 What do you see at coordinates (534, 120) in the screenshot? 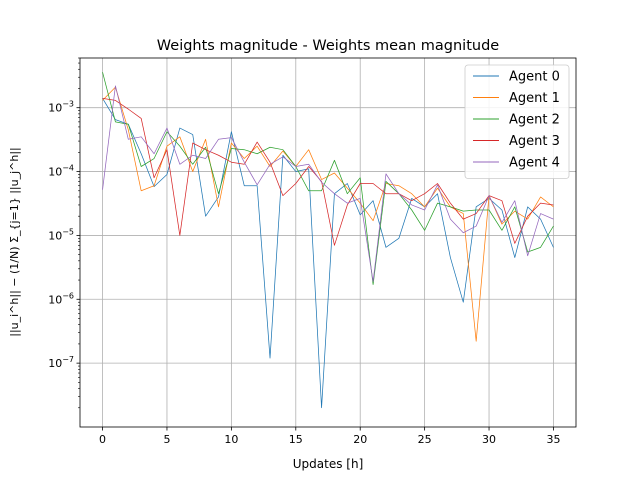
I see `legend-label: Agent 2` at bounding box center [534, 120].